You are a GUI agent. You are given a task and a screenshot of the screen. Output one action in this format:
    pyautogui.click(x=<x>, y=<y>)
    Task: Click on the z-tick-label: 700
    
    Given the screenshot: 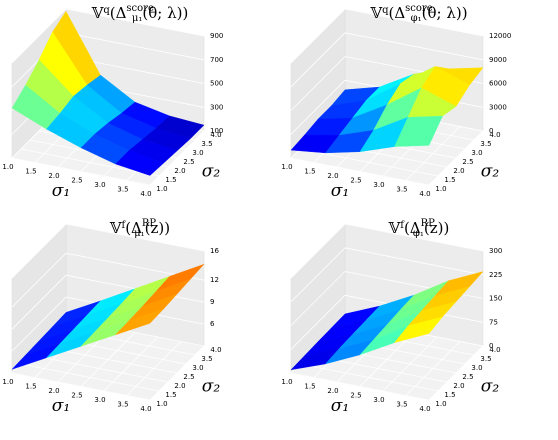 What is the action you would take?
    pyautogui.click(x=216, y=60)
    